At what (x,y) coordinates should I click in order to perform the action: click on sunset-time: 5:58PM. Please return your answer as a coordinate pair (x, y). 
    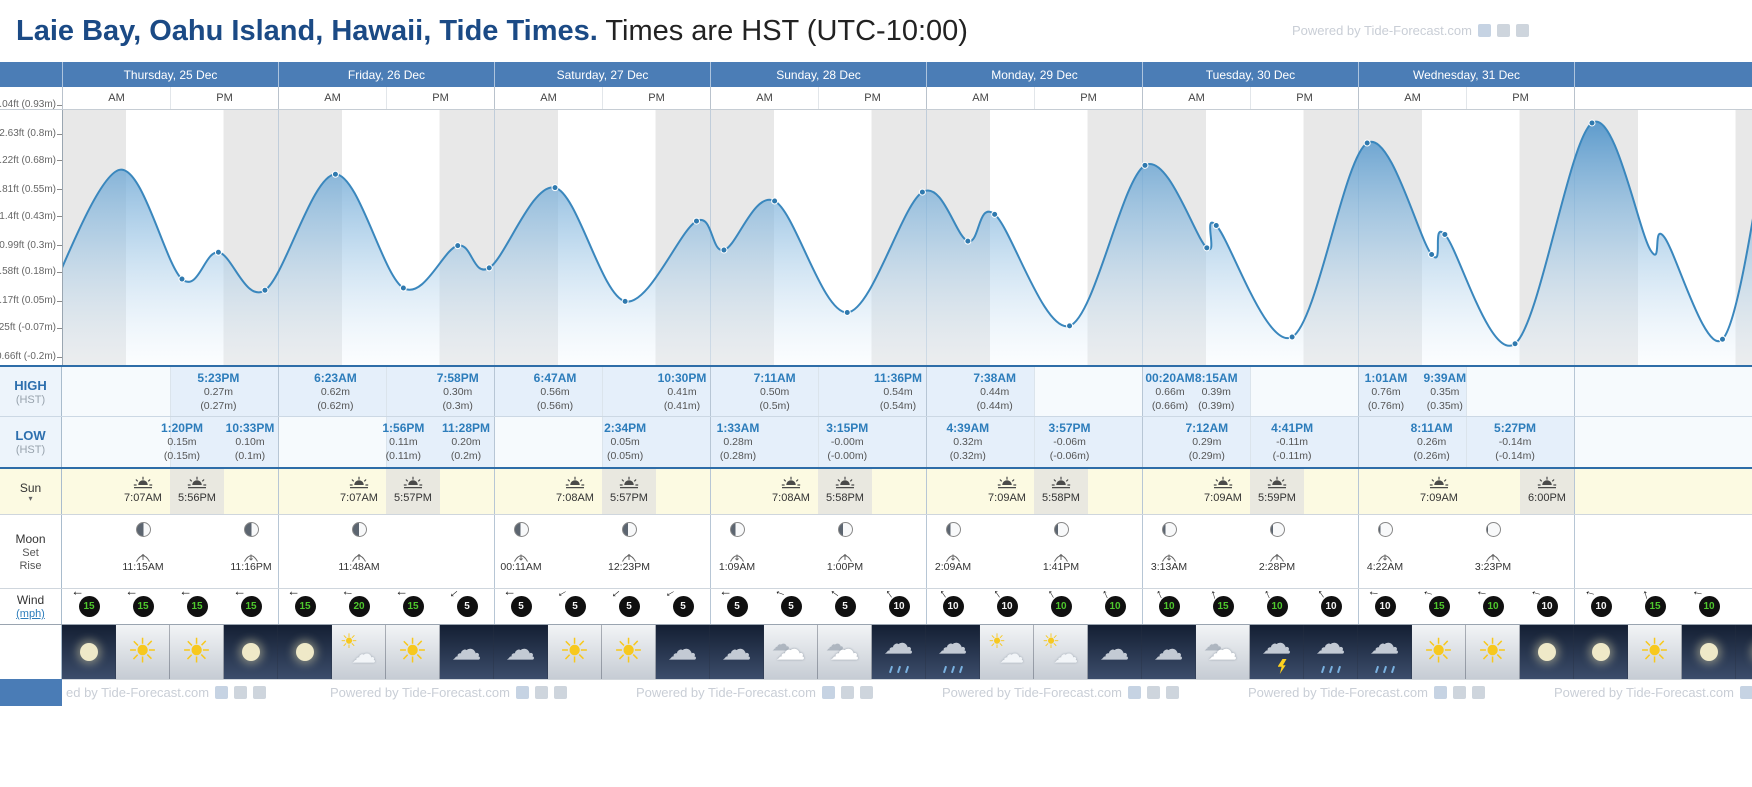
    Looking at the image, I should click on (1061, 498).